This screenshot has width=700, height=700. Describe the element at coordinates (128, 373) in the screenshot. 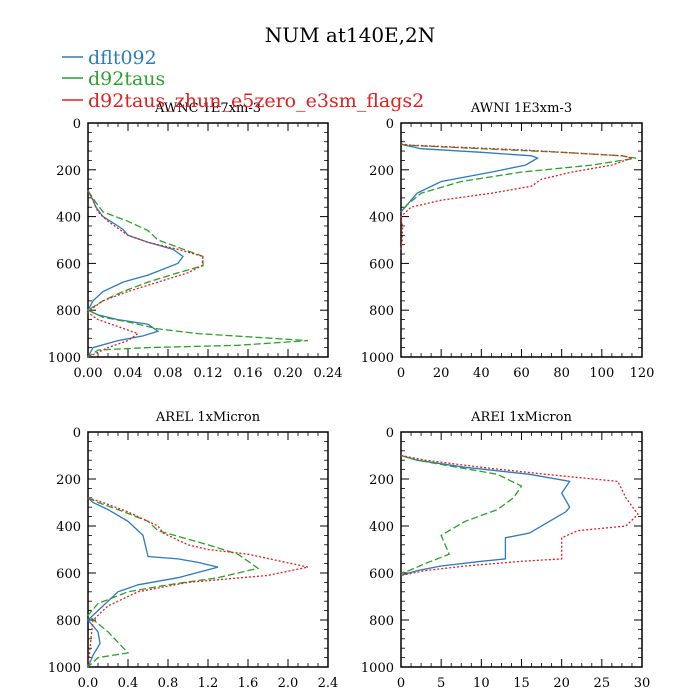

I see `x-tick-label: 0.04` at that location.